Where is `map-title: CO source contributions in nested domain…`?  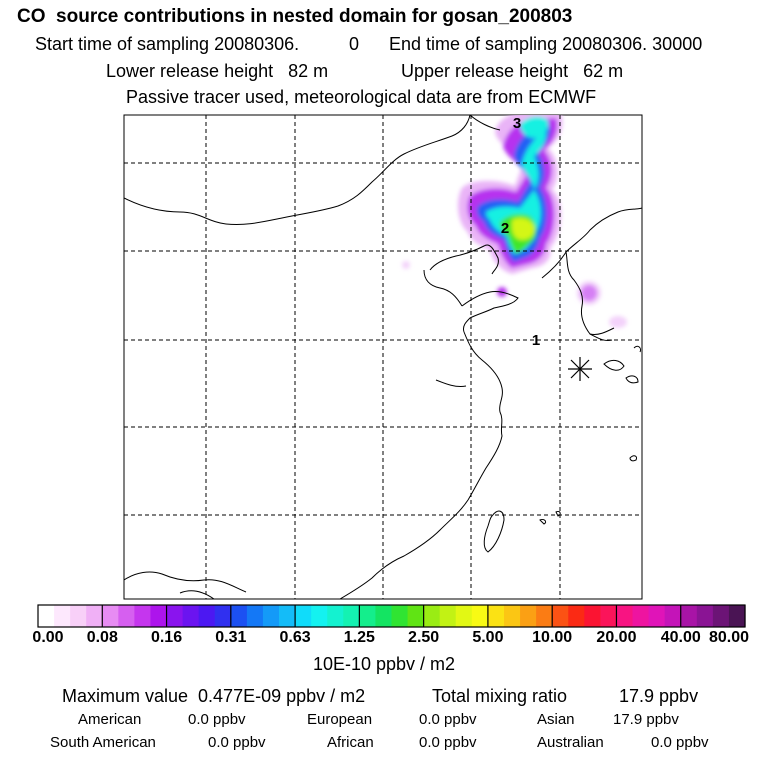
map-title: CO source contributions in nested domain… is located at coordinates (295, 16).